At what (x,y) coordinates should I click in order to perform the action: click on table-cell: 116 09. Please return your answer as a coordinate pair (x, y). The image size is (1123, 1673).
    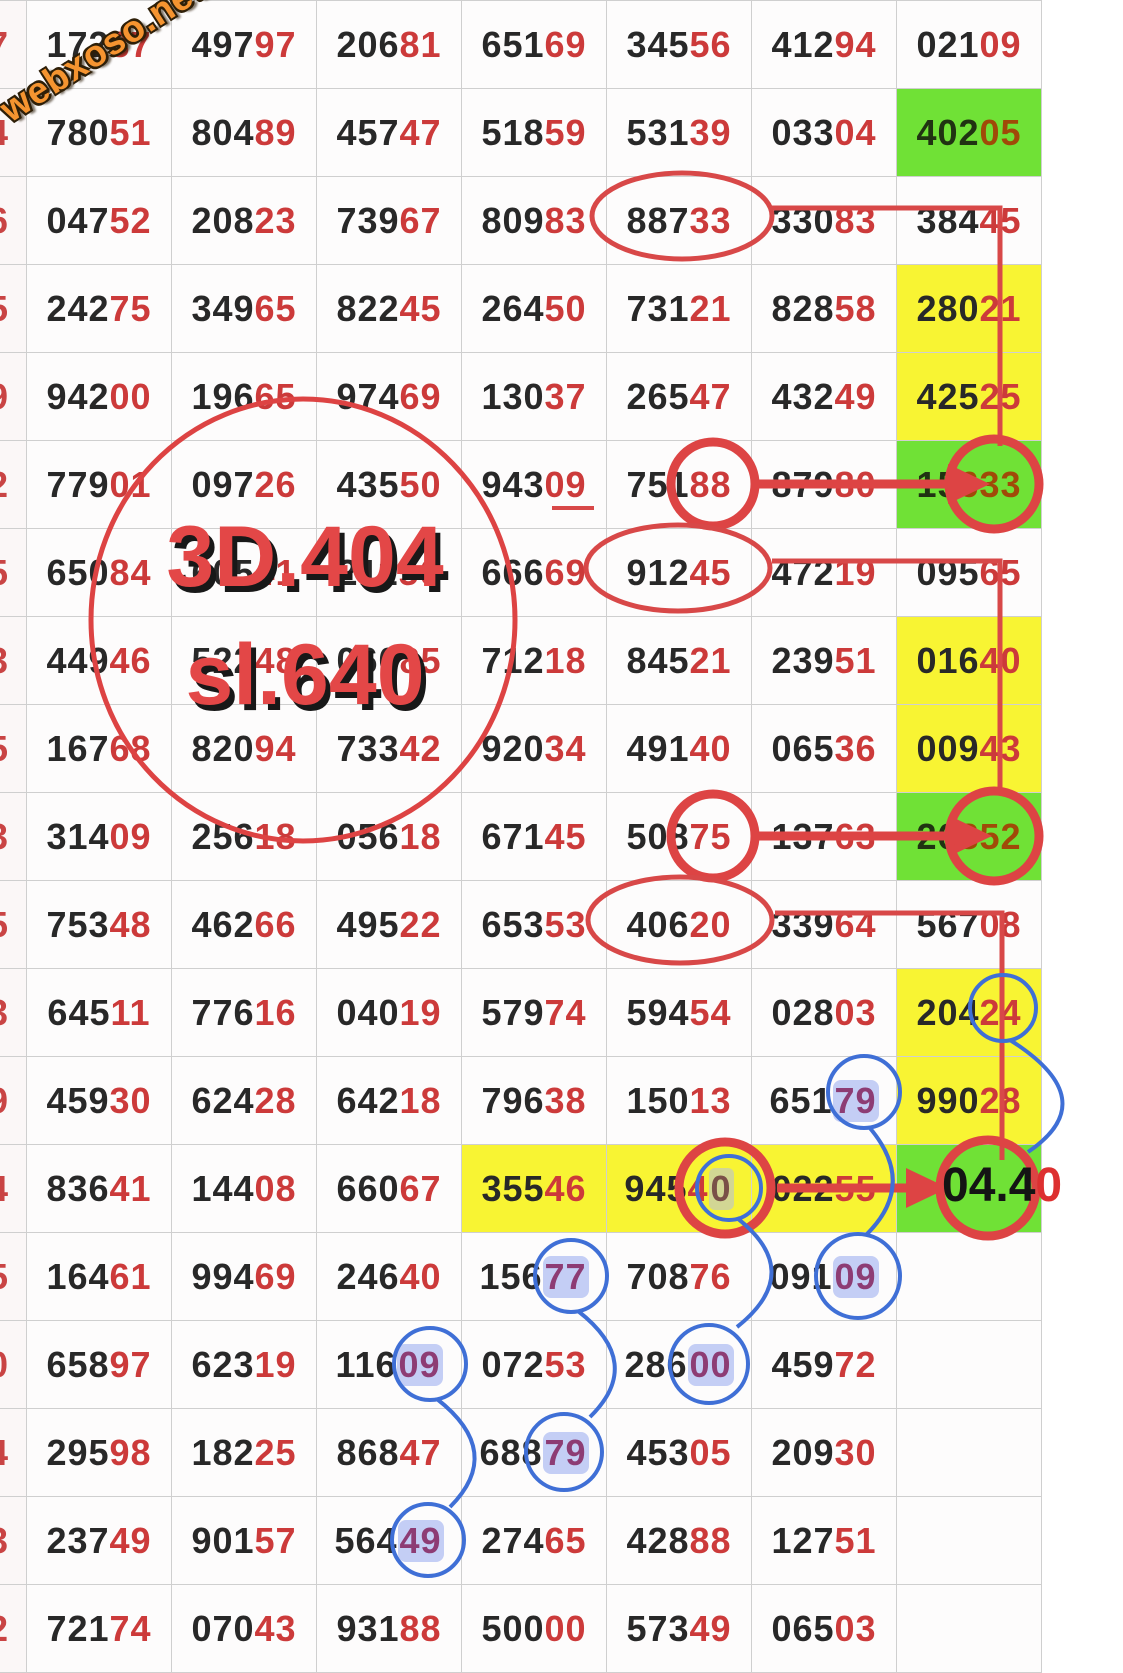
    Looking at the image, I should click on (389, 1365).